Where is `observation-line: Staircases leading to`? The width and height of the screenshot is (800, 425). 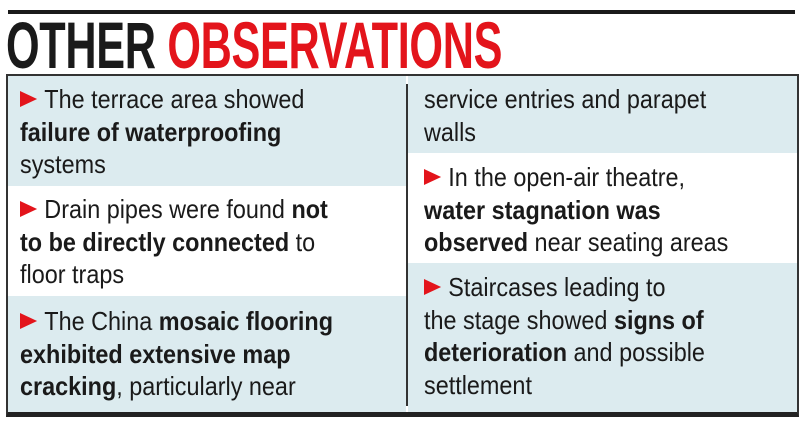 observation-line: Staircases leading to is located at coordinates (545, 287).